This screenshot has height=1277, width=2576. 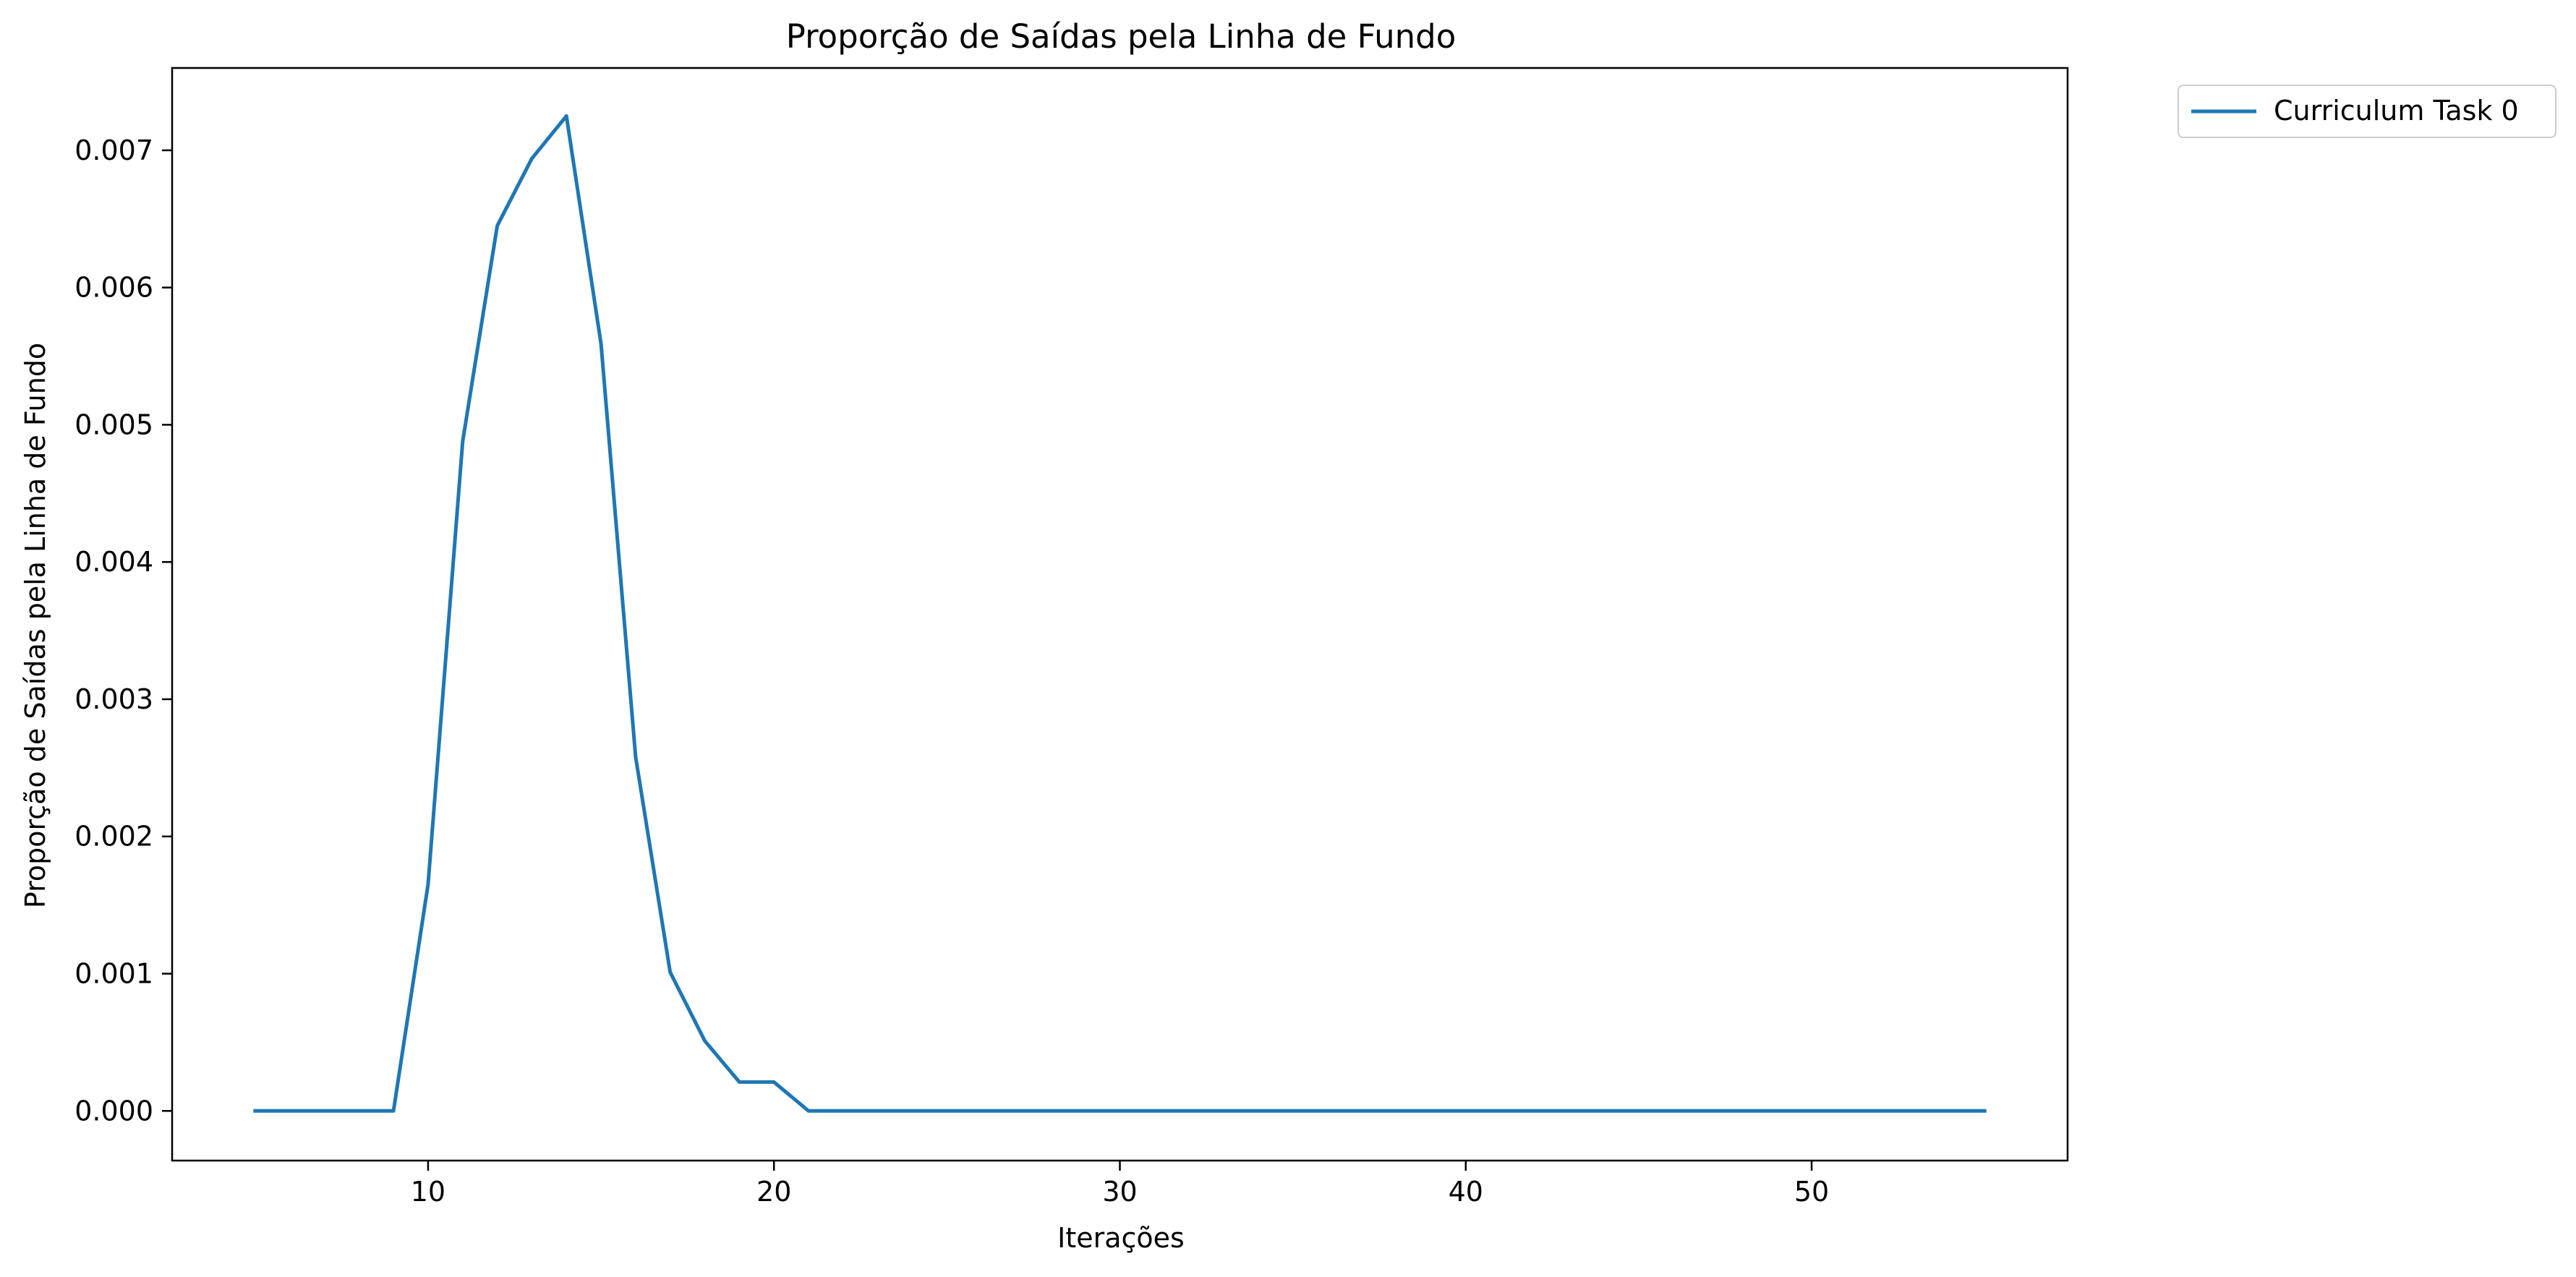 What do you see at coordinates (114, 837) in the screenshot?
I see `y-tick-label: 0.002` at bounding box center [114, 837].